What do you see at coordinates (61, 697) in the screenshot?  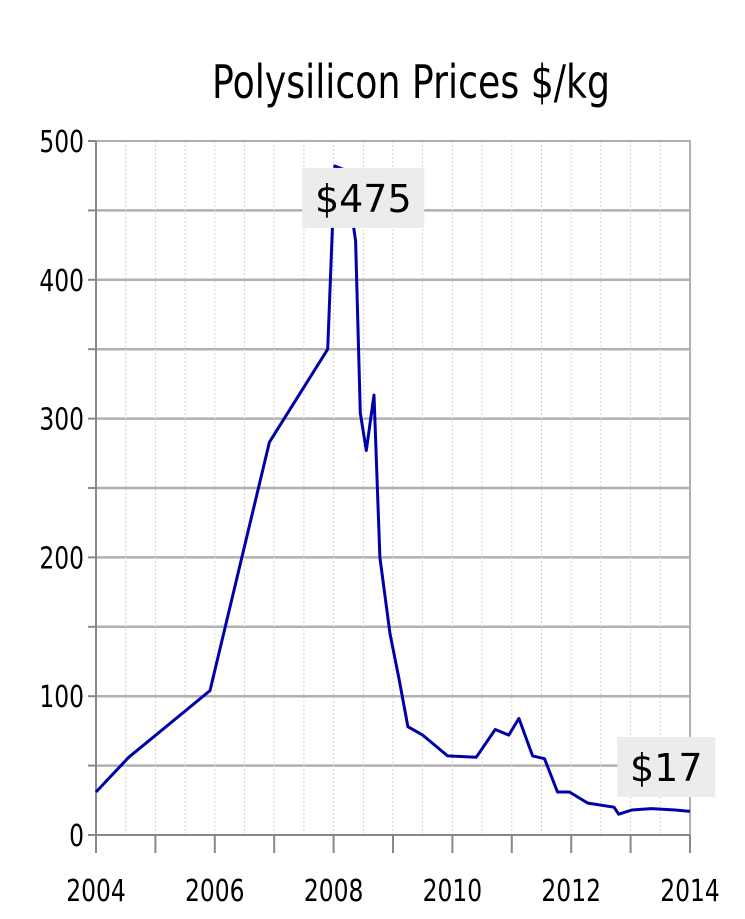 I see `y-tick-label: 100` at bounding box center [61, 697].